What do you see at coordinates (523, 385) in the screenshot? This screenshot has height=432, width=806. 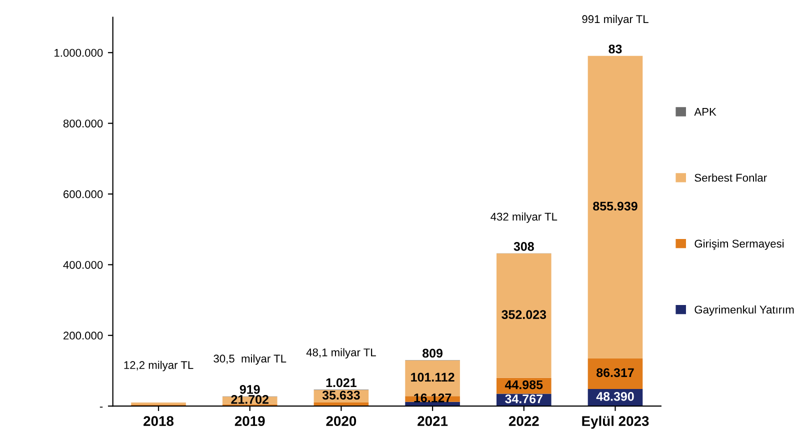 I see `data-label: 44.985` at bounding box center [523, 385].